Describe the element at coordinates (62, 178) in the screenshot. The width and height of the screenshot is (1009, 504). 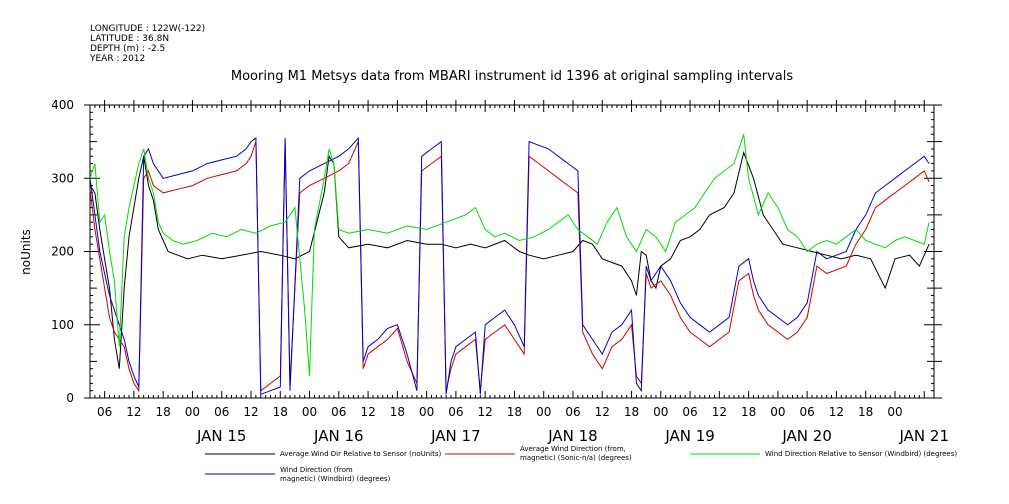
I see `y-tick-label: 300` at that location.